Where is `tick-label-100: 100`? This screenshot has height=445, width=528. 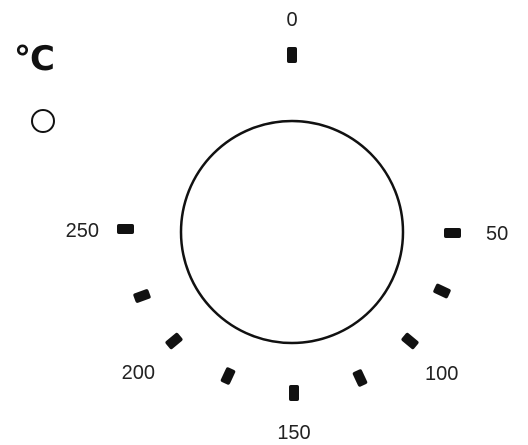 tick-label-100: 100 is located at coordinates (441, 374).